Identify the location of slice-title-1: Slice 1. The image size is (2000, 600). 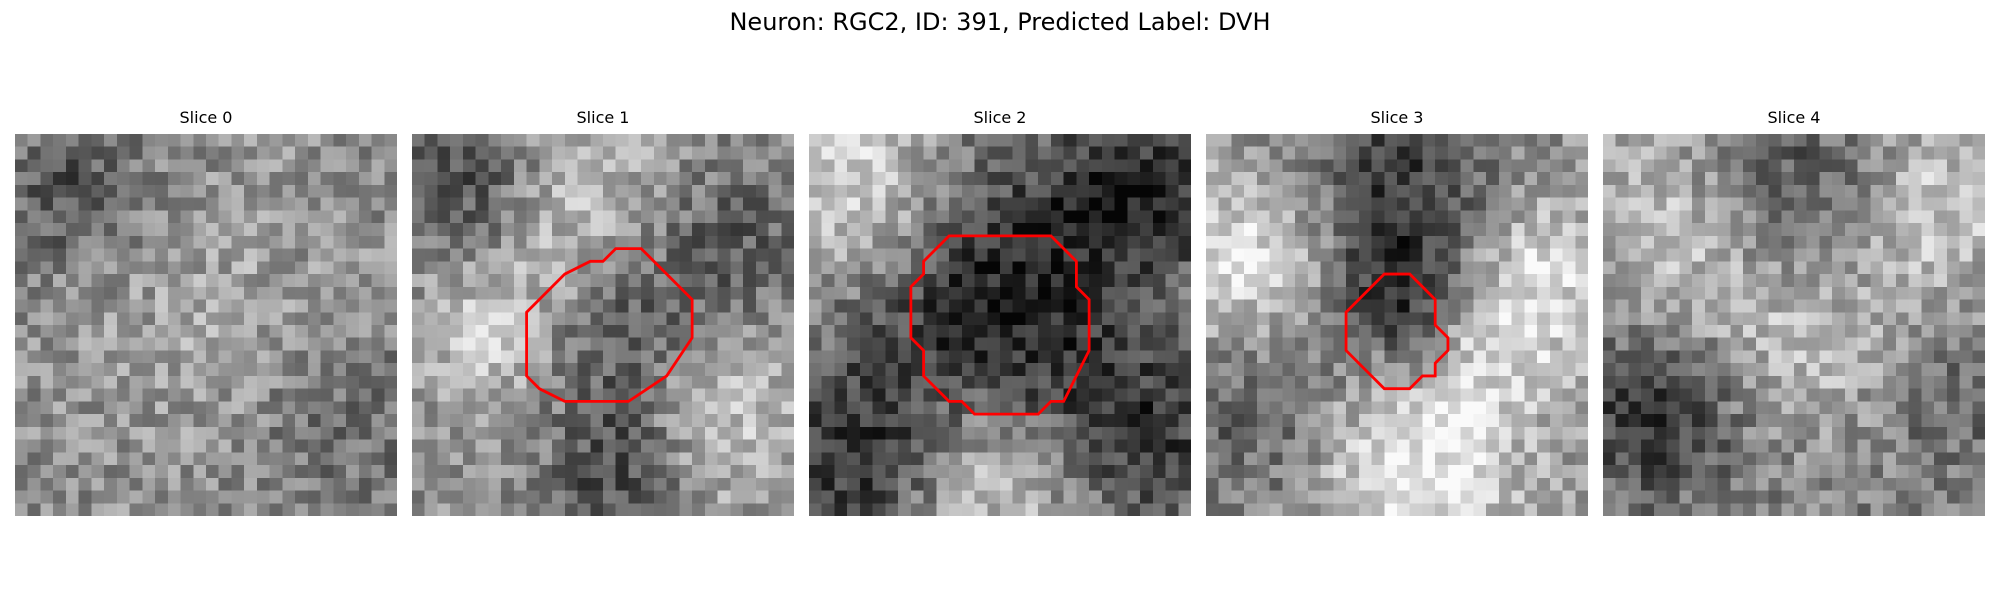
(603, 117).